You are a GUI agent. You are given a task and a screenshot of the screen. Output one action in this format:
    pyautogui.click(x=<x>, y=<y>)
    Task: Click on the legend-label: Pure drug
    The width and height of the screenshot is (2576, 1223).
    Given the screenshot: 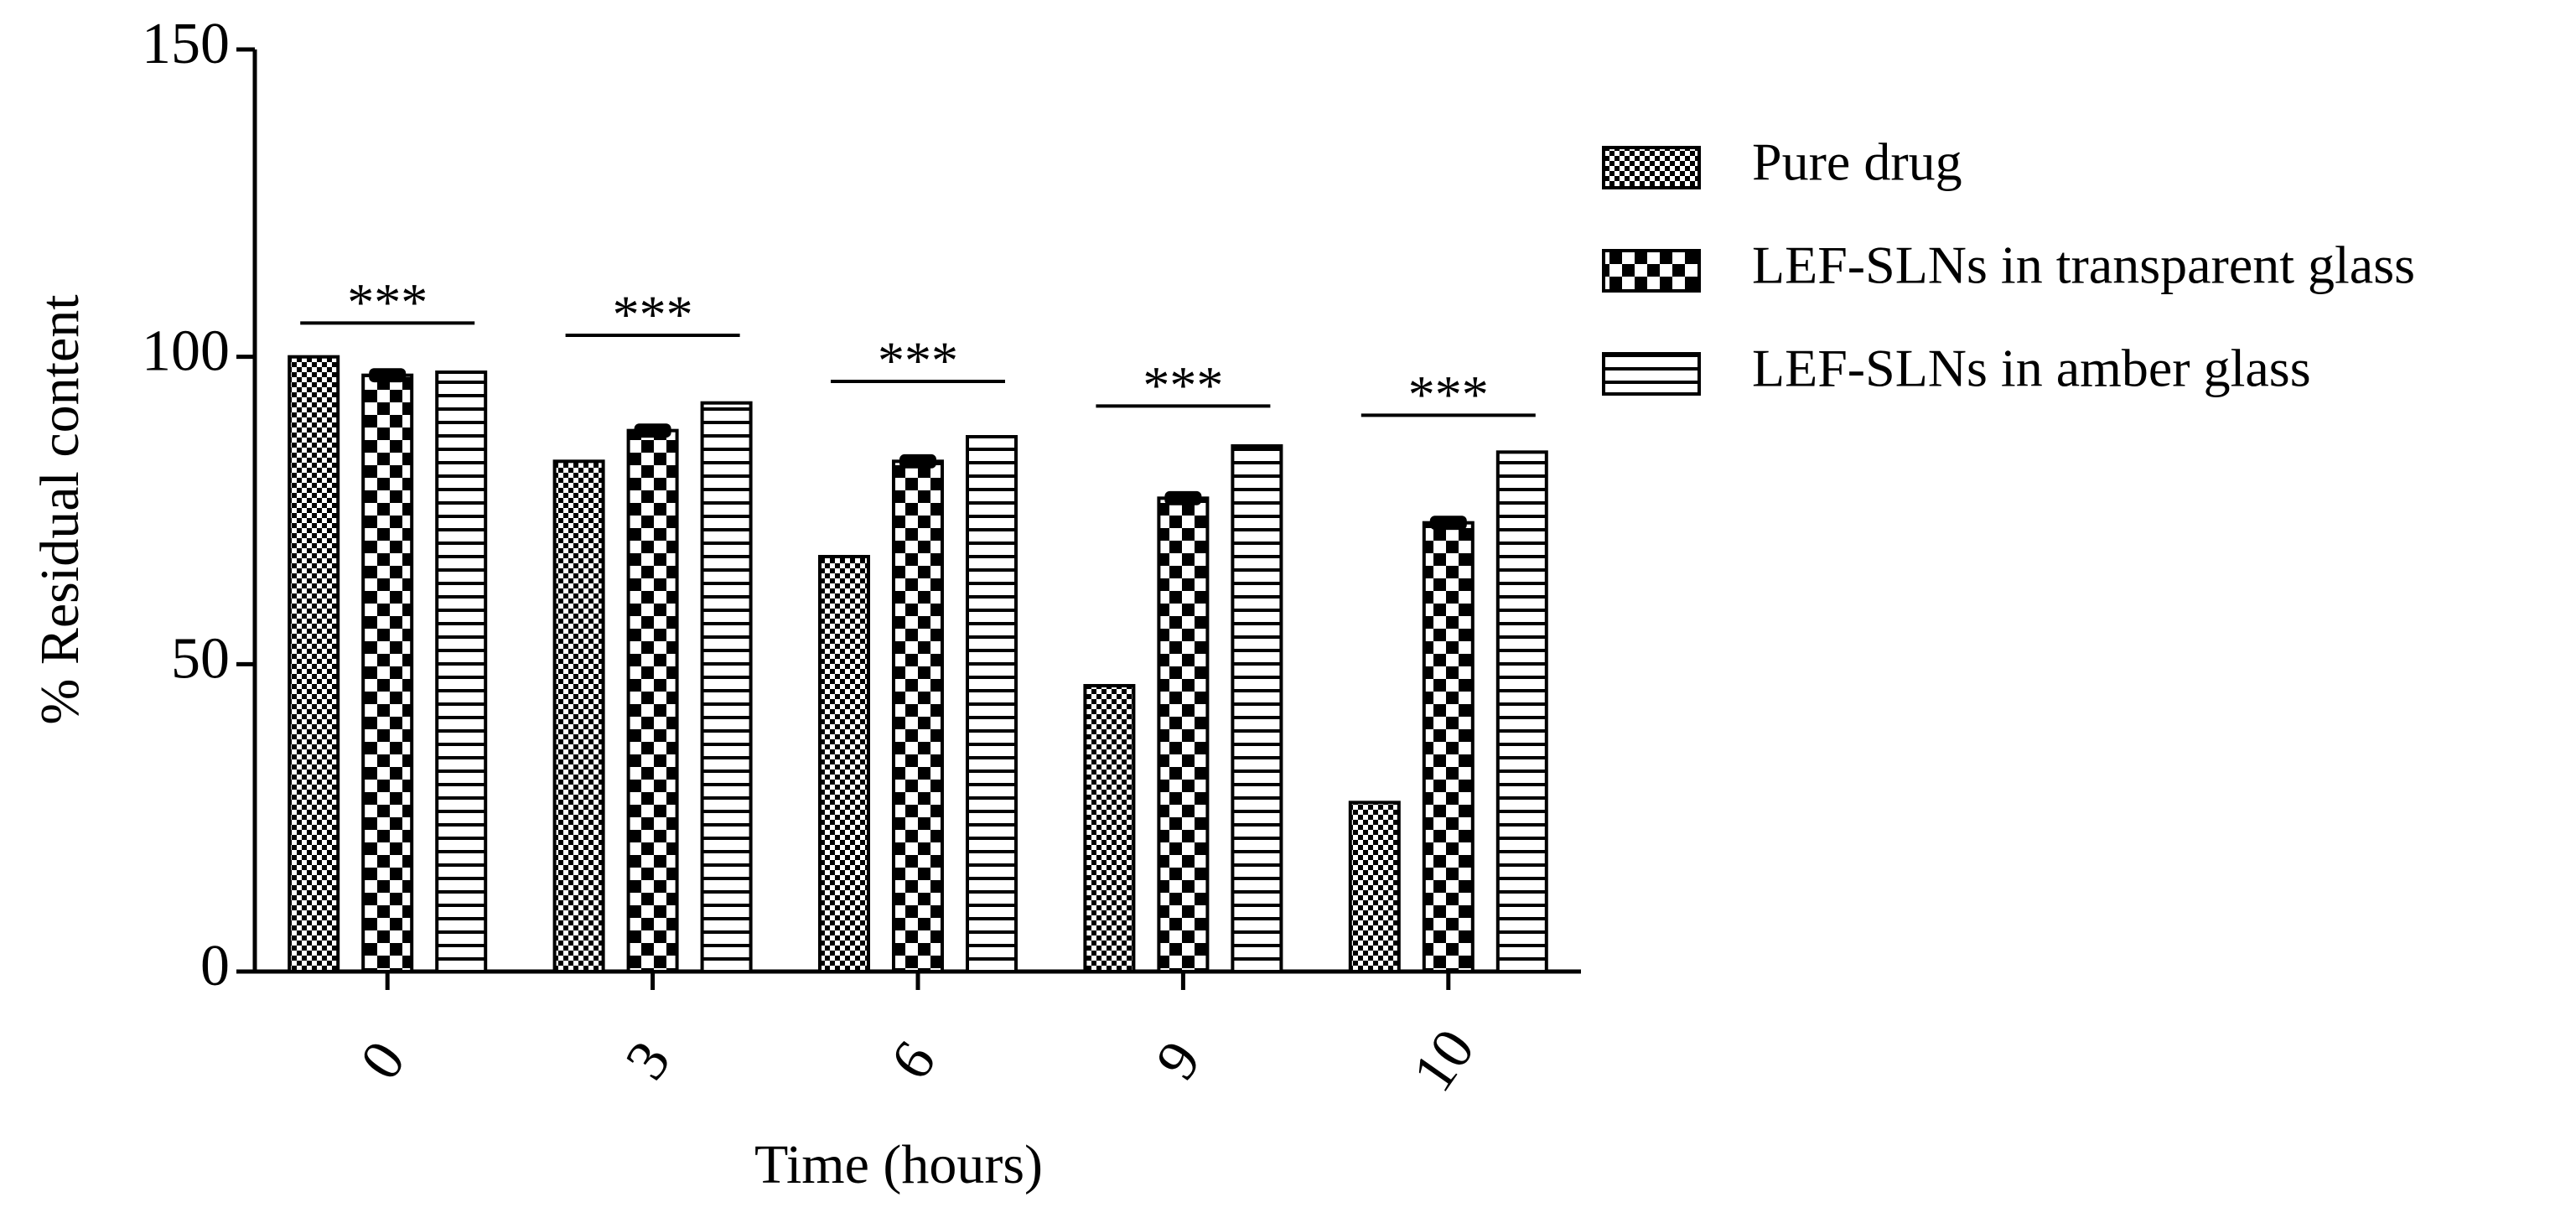 What is the action you would take?
    pyautogui.click(x=1857, y=162)
    